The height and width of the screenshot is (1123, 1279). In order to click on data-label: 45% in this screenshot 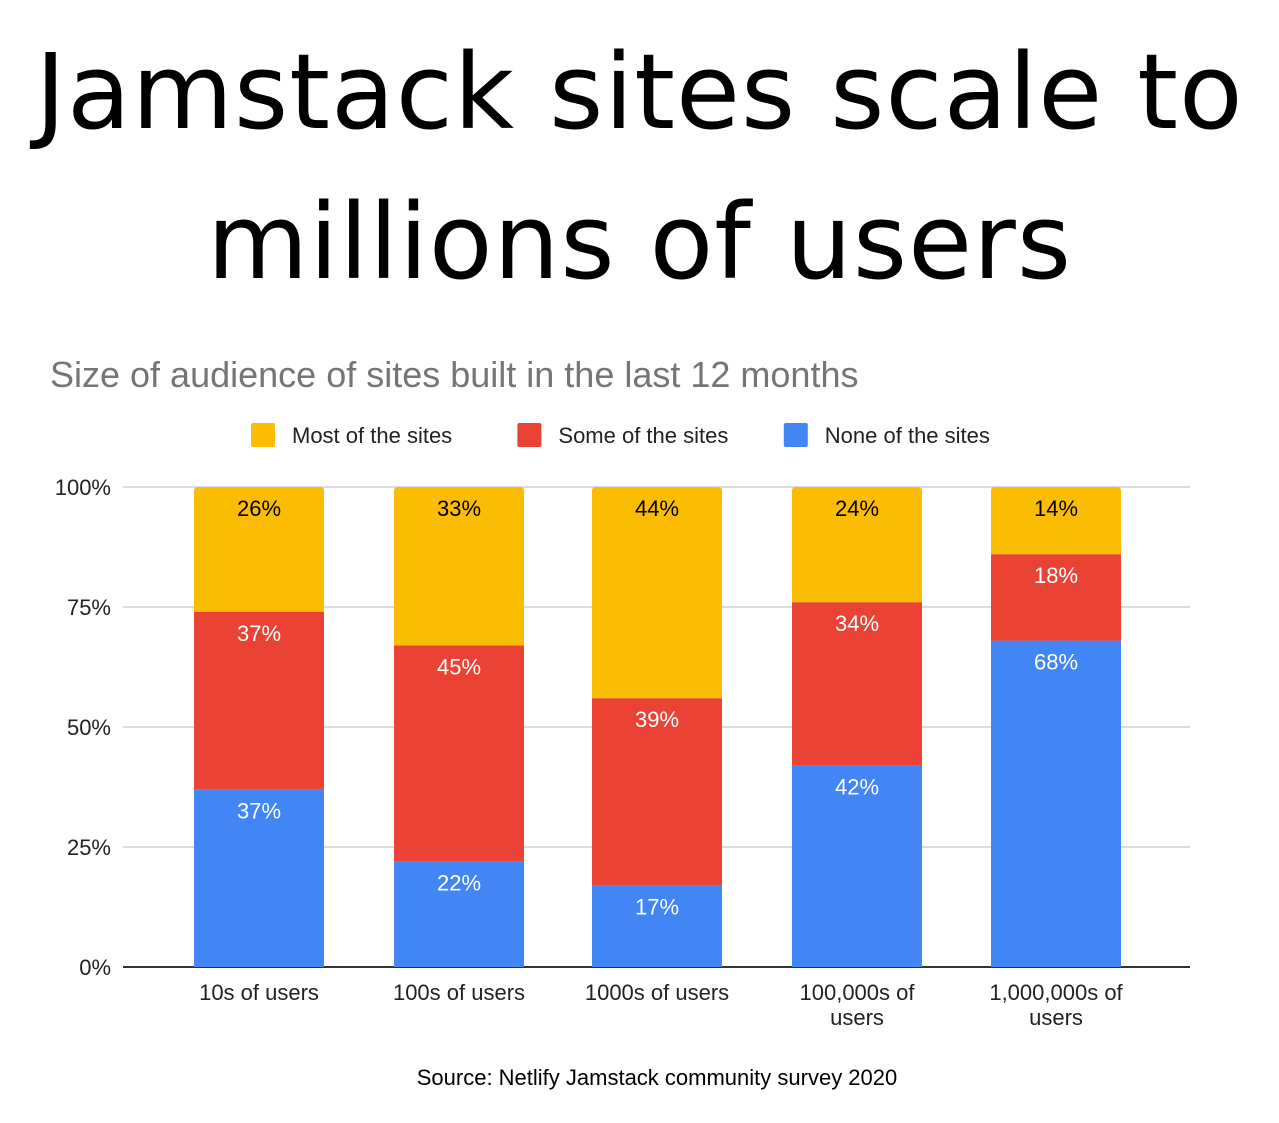, I will do `click(459, 666)`.